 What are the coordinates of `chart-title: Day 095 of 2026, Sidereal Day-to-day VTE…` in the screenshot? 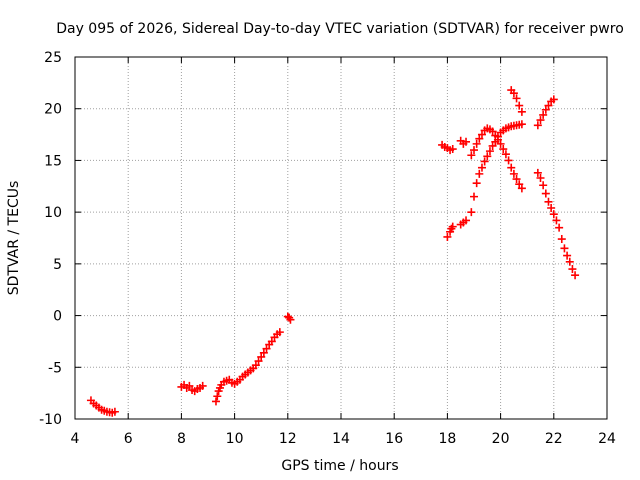 It's located at (340, 29).